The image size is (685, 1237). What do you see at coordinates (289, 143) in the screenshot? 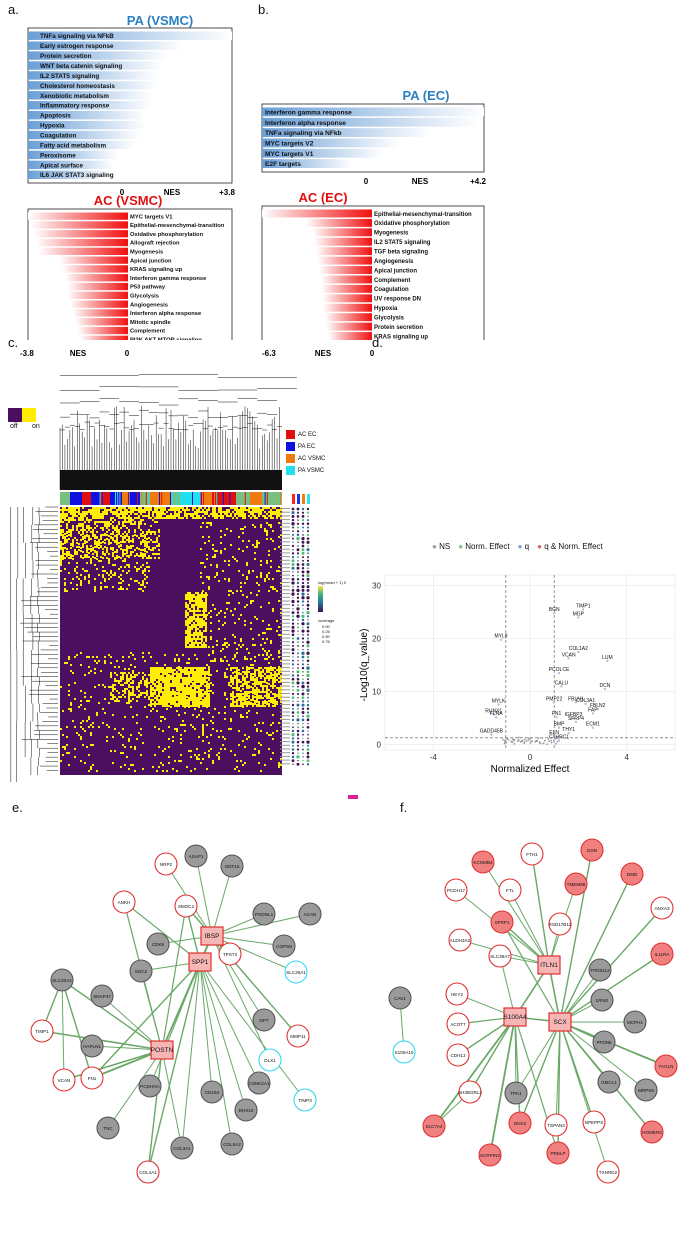
I see `pa_ec-term-3: MYC targets V2` at bounding box center [289, 143].